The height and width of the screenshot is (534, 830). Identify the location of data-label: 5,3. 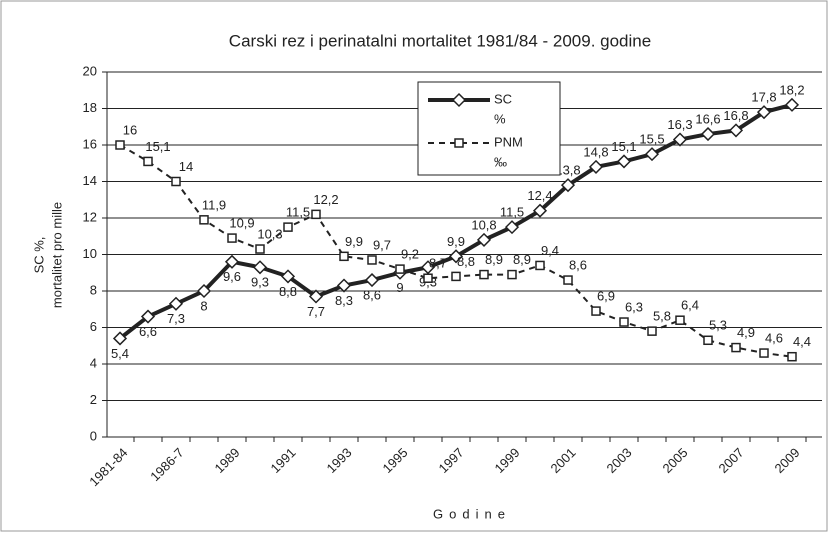
(718, 325).